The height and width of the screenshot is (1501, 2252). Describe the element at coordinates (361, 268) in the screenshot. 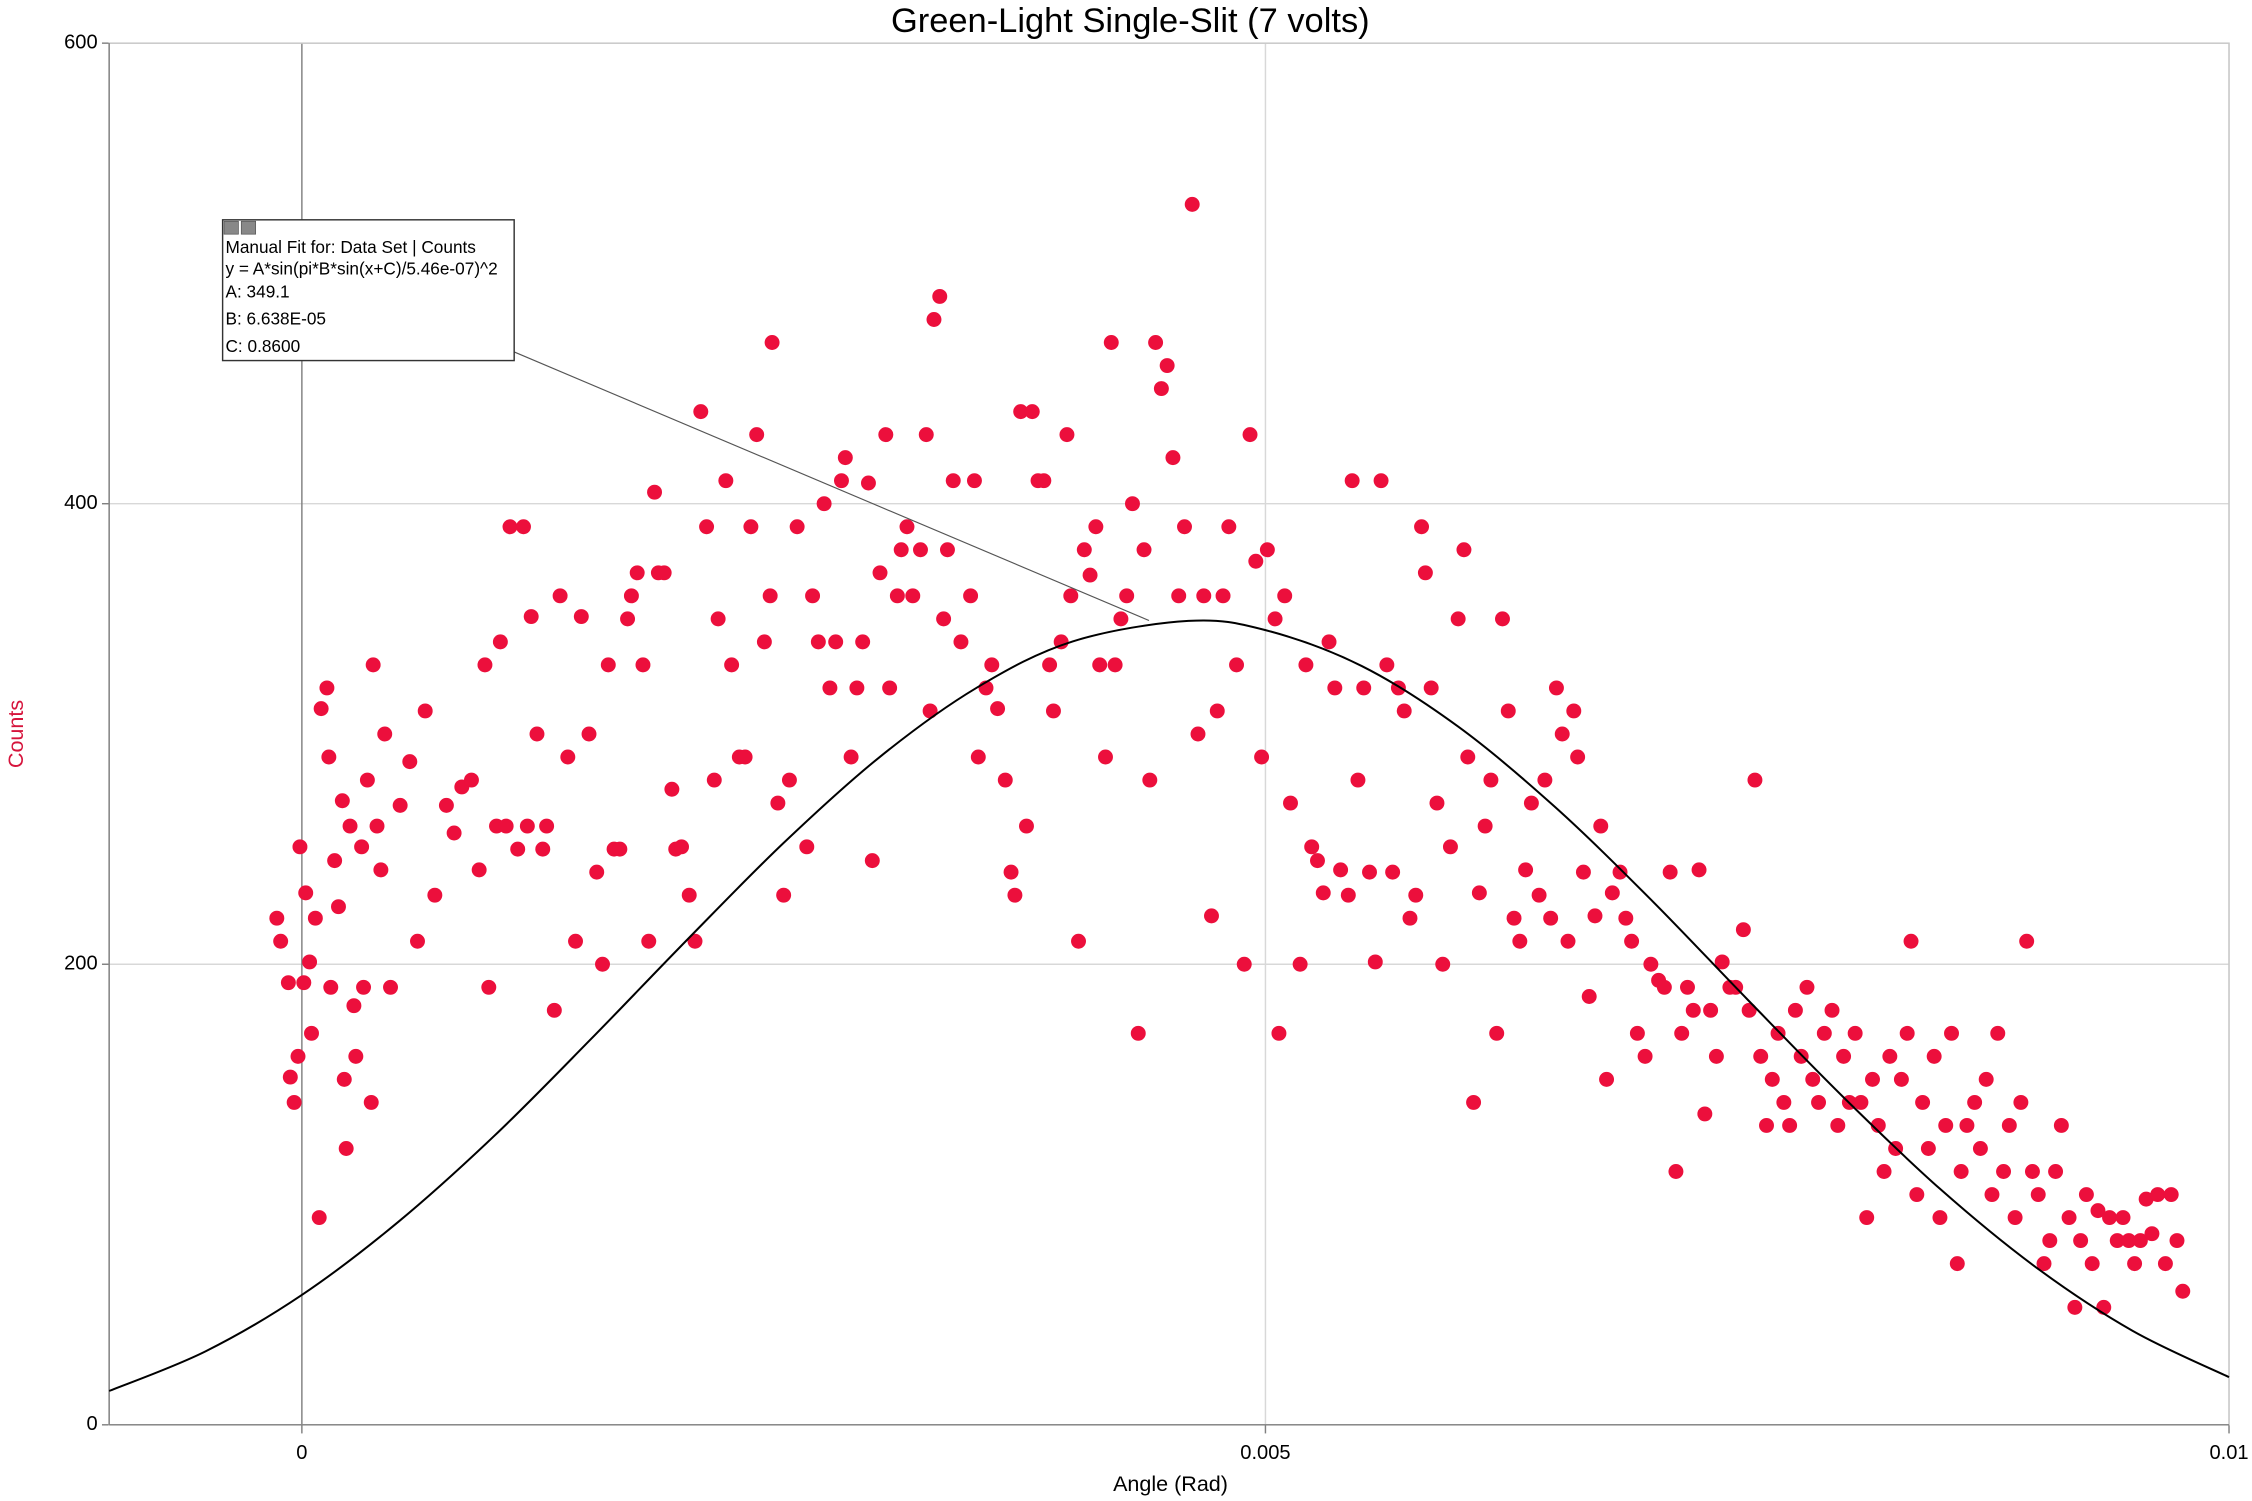

I see `annotation-equation: y = A*sin(pi*B*sin(x+C)/5.46e-07)^2` at that location.